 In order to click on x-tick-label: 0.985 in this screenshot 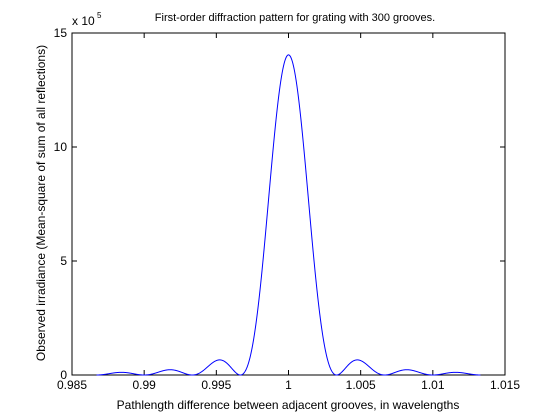, I will do `click(72, 385)`.